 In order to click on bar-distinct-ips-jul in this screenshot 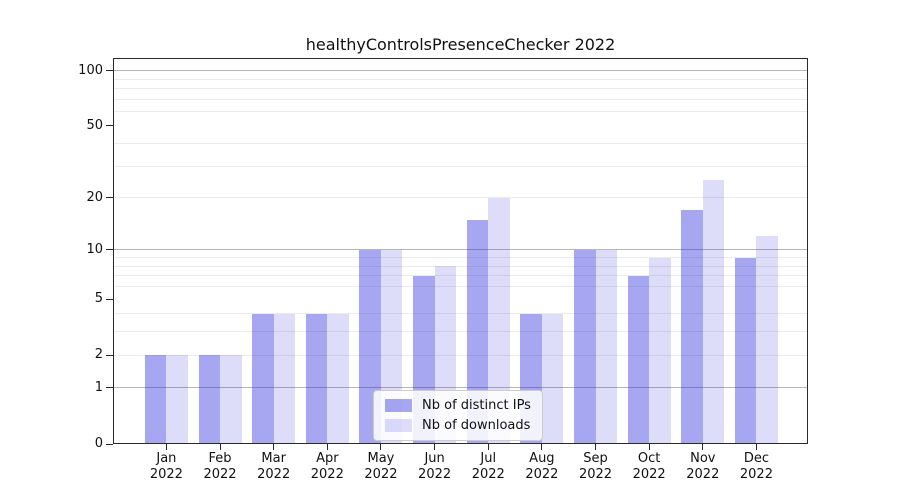, I will do `click(477, 331)`.